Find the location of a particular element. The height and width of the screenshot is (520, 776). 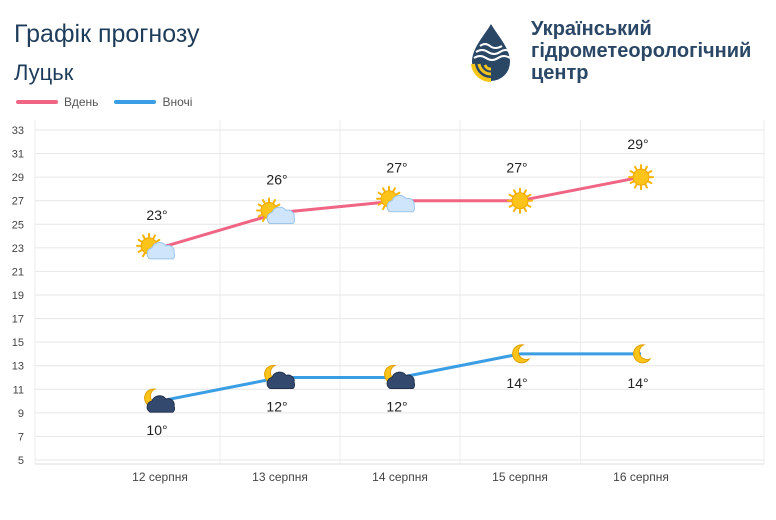

x-tick-label: 12 серпня is located at coordinates (160, 477).